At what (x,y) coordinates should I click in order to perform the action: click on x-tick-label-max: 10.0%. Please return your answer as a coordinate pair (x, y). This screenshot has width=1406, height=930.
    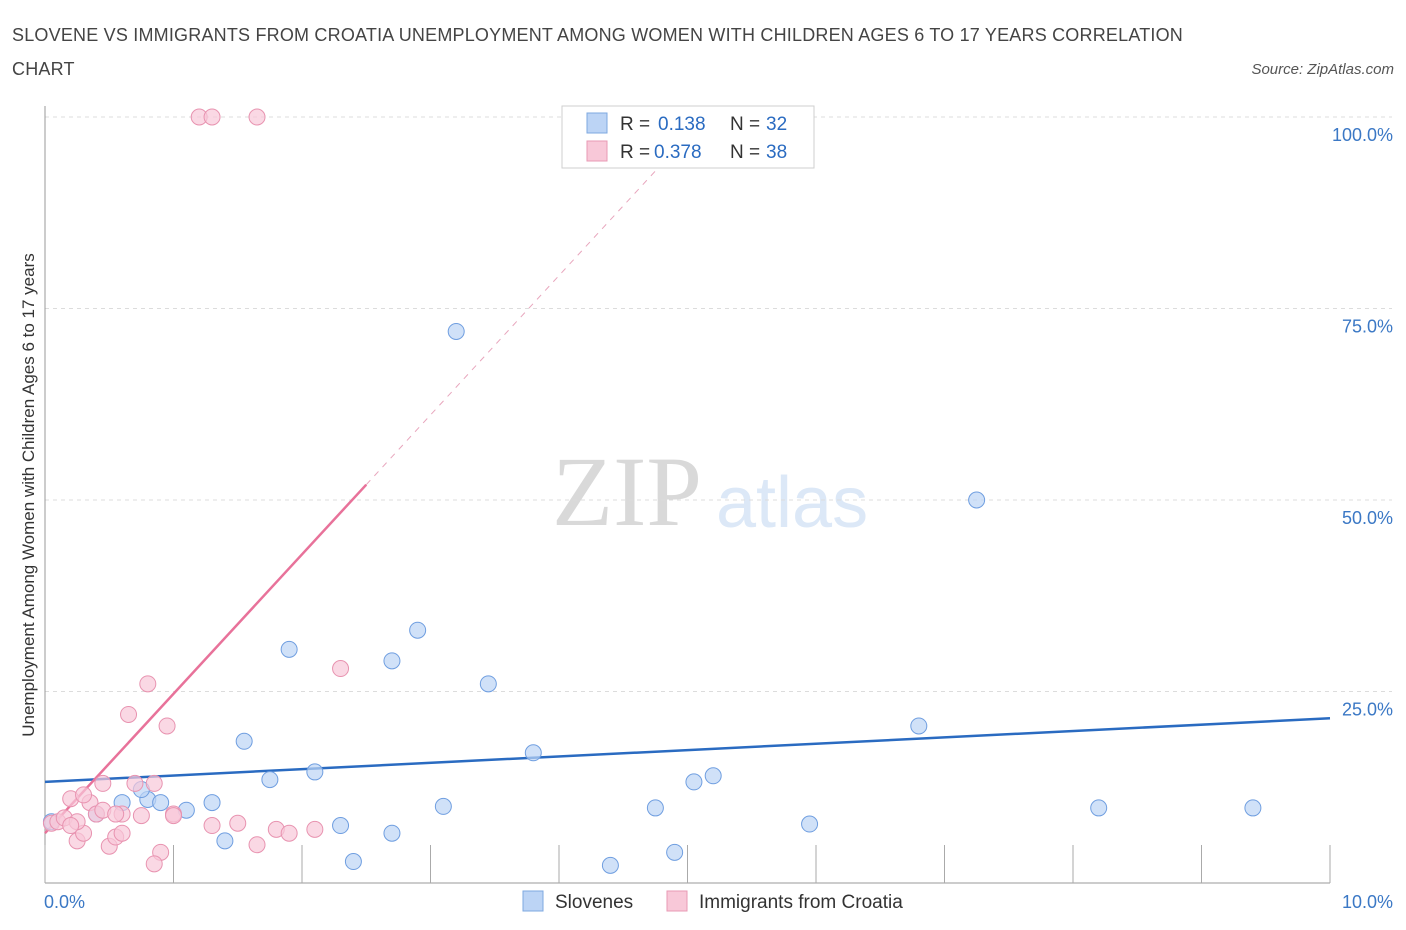
    Looking at the image, I should click on (1367, 902).